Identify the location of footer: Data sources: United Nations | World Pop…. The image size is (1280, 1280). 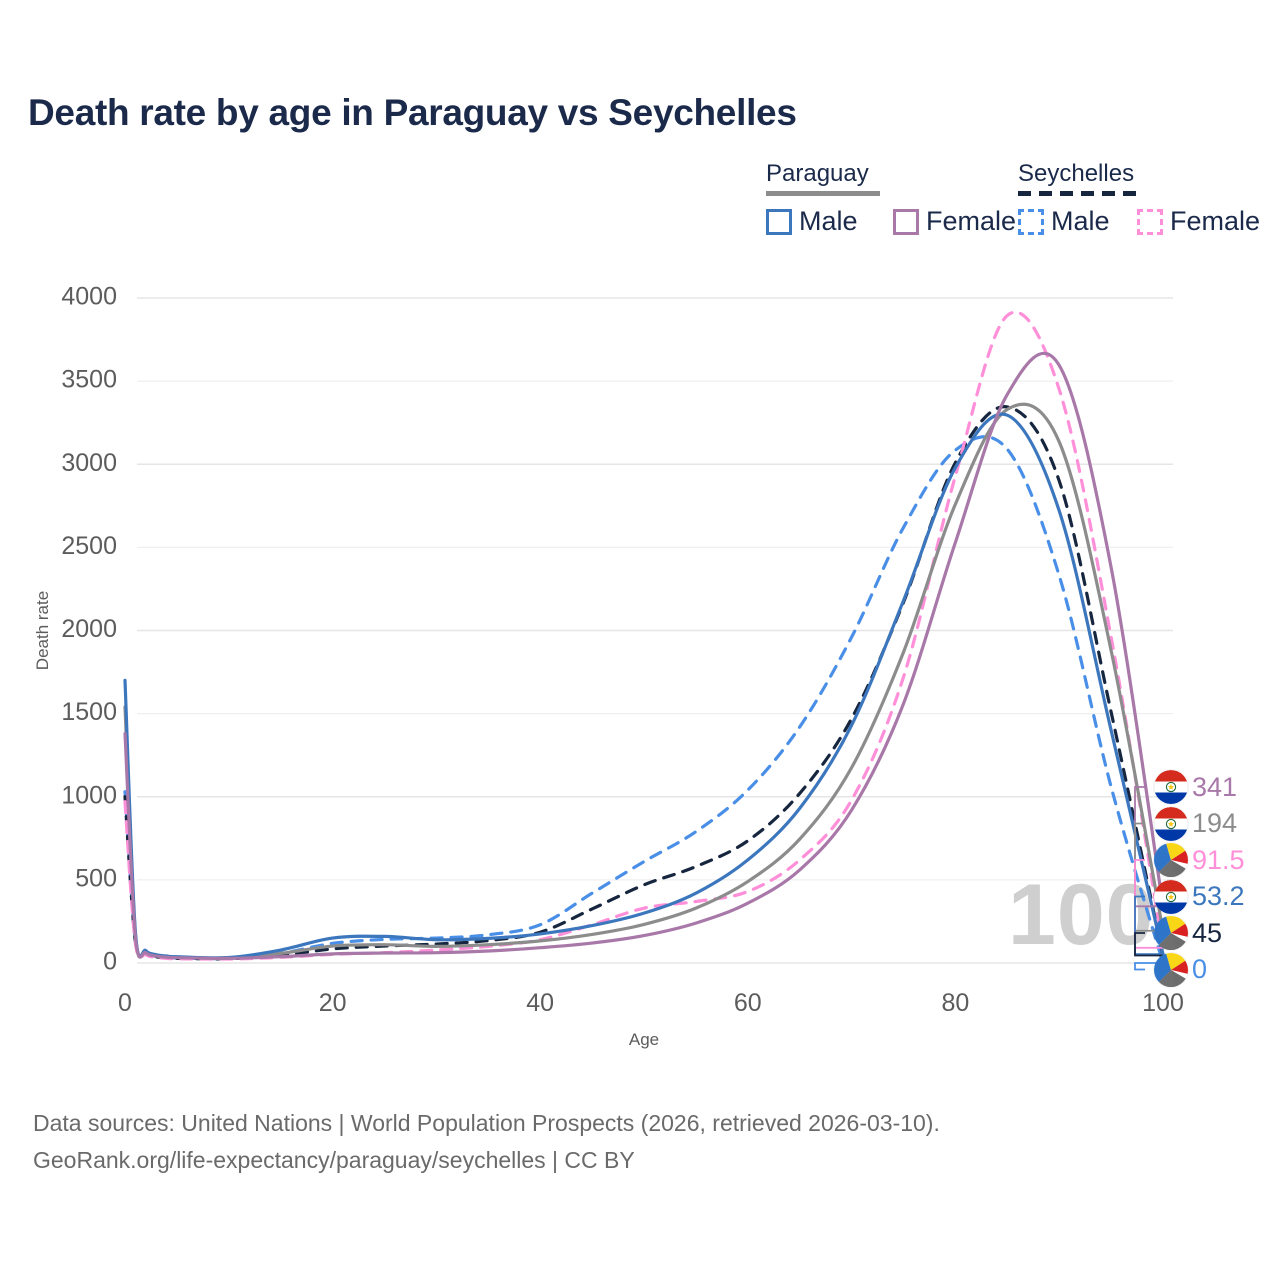
(486, 1142).